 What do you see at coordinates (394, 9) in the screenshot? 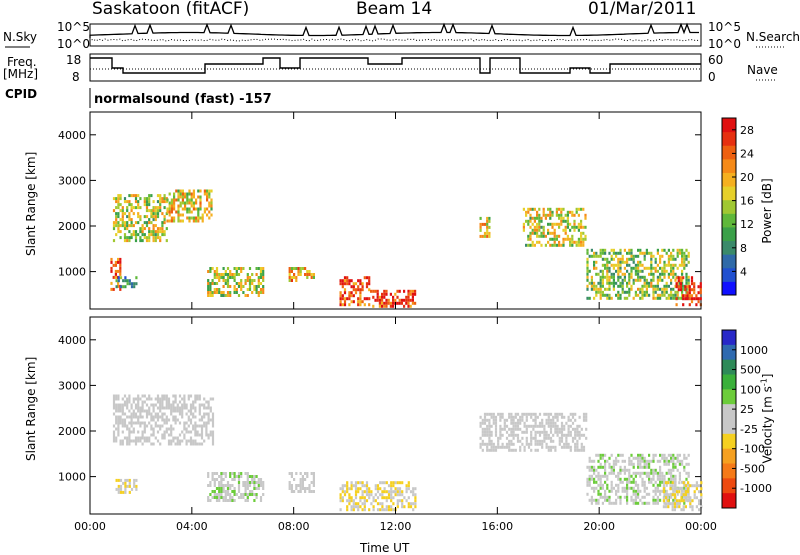
I see `beam-title: Beam 14` at bounding box center [394, 9].